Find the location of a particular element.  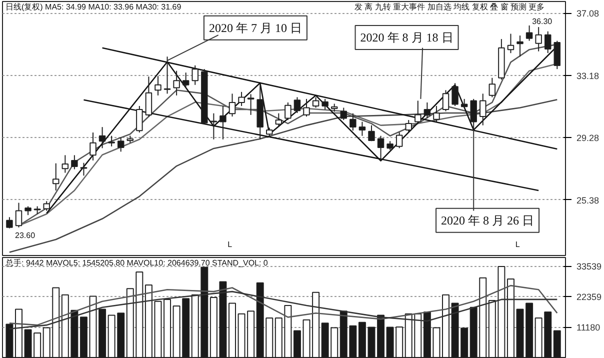

annotation: 日线(复权) MA5: 34.99 MA10: 33.96 MA30: 31.69 is located at coordinates (94, 7).